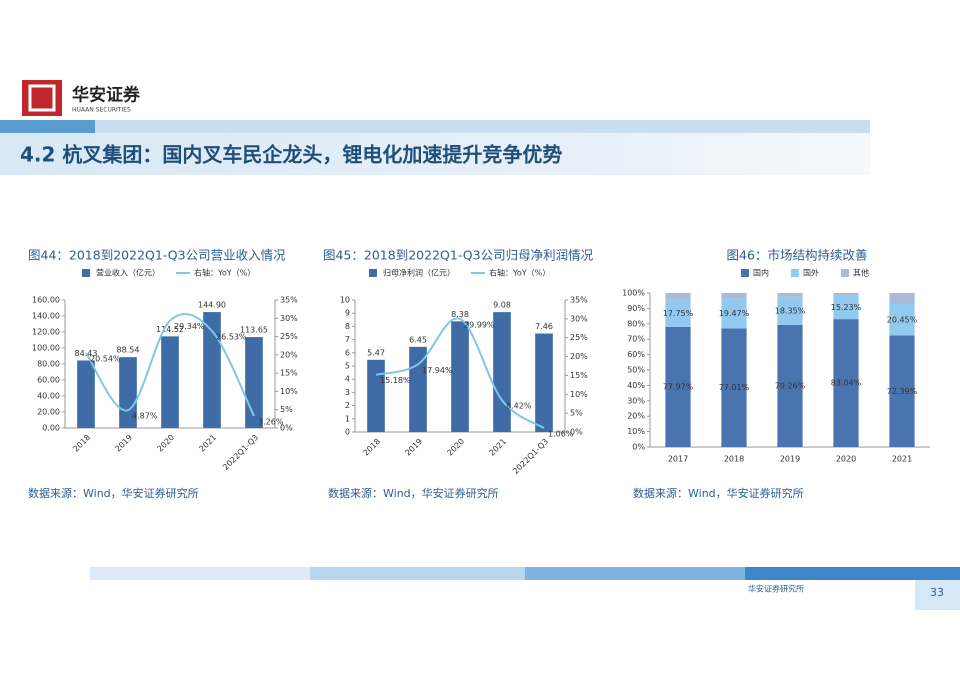 Image resolution: width=960 pixels, height=679 pixels. What do you see at coordinates (128, 273) in the screenshot?
I see `legend-label: 营业收入（亿元）` at bounding box center [128, 273].